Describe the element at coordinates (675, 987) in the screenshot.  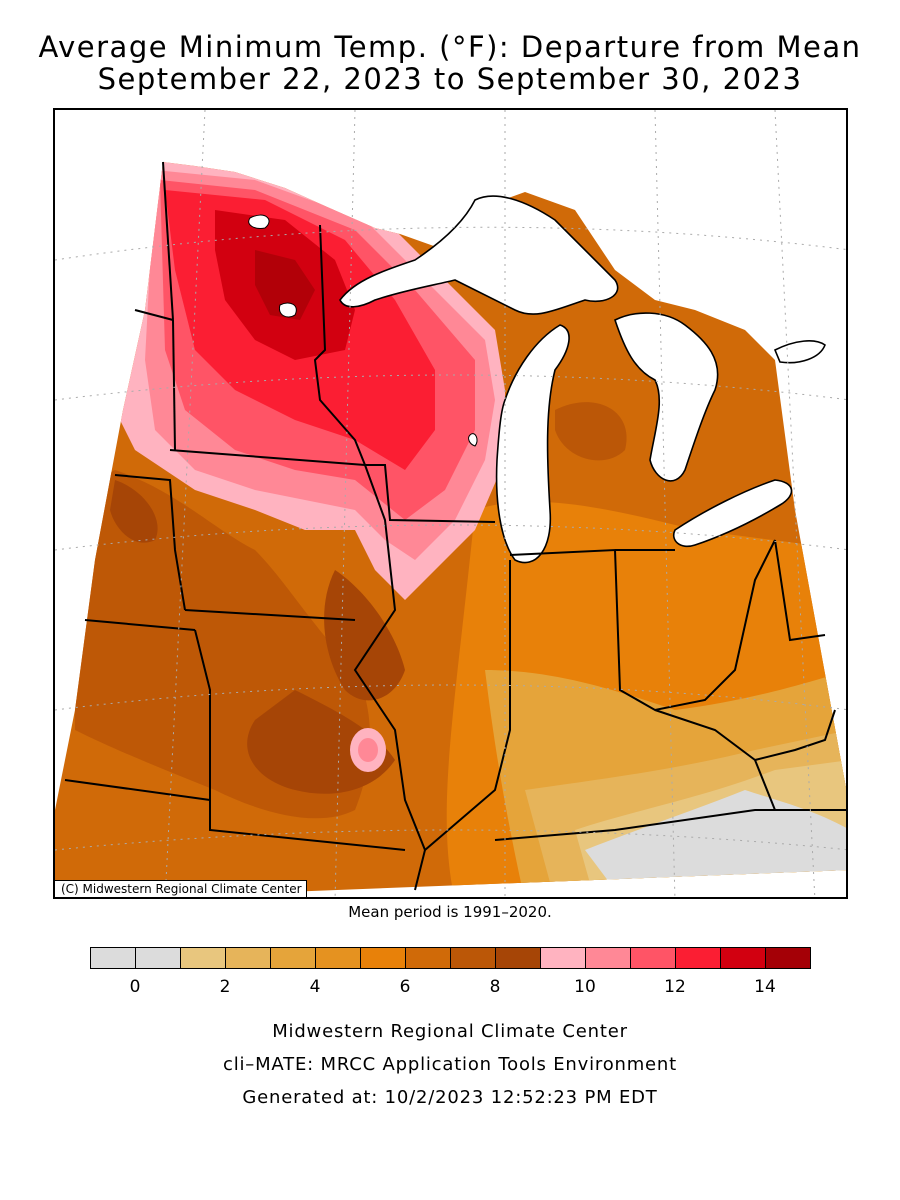
I see `legend-tick-label: 12` at that location.